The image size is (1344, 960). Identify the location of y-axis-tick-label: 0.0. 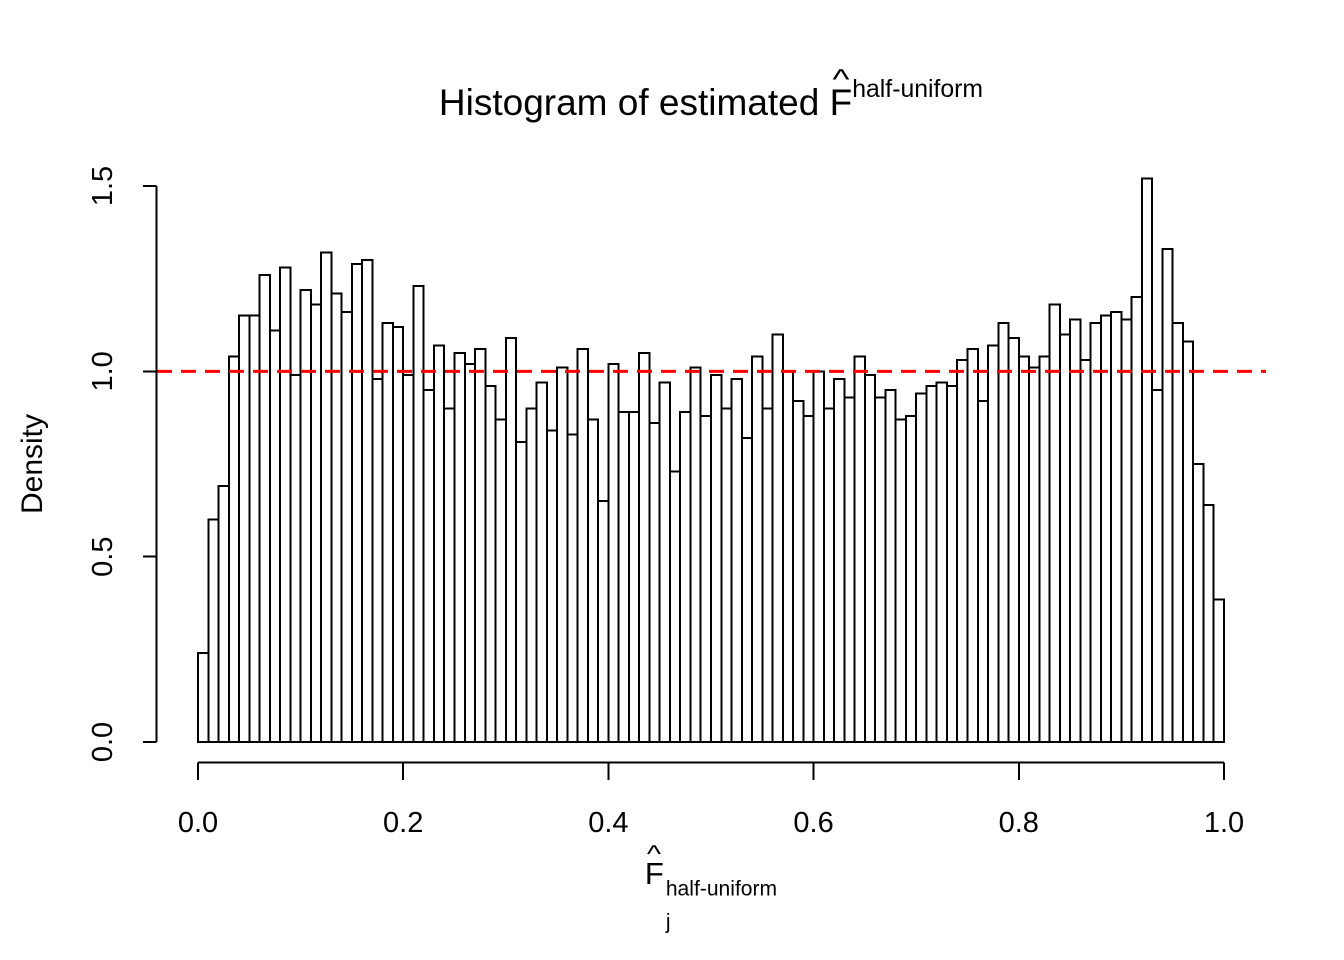
(103, 742).